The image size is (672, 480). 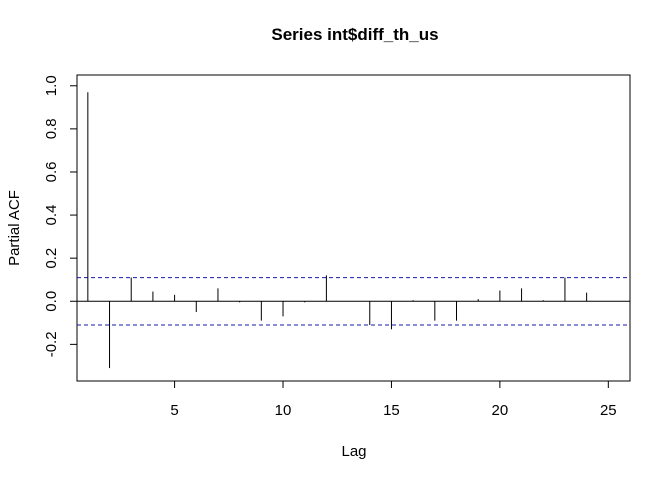 I want to click on x-tick-label: 25, so click(x=608, y=410).